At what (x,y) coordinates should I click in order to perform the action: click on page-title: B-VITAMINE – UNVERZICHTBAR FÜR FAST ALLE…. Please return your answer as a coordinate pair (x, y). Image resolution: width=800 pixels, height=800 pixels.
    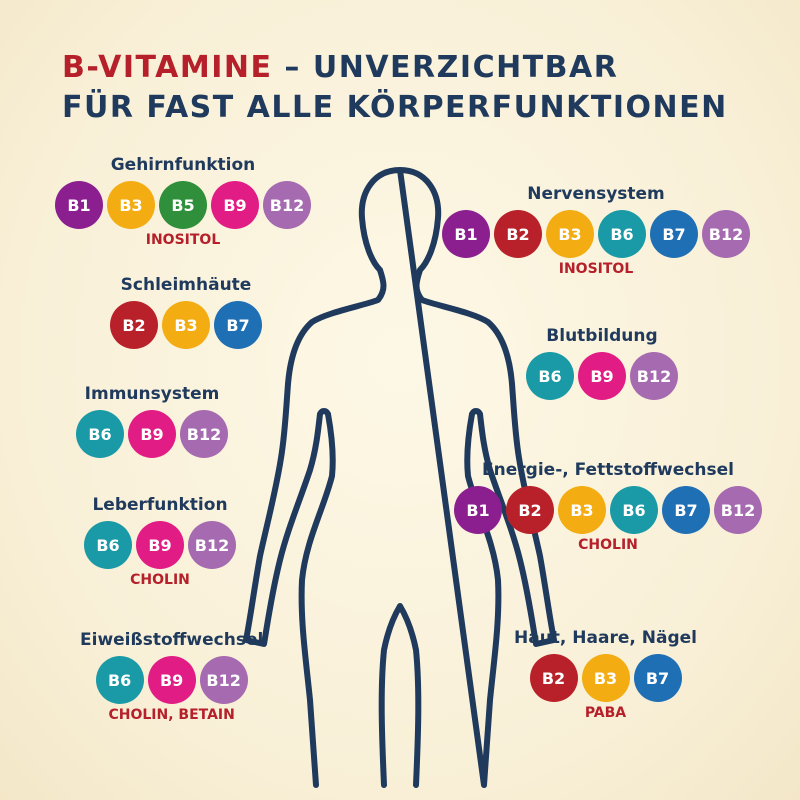
    Looking at the image, I should click on (395, 88).